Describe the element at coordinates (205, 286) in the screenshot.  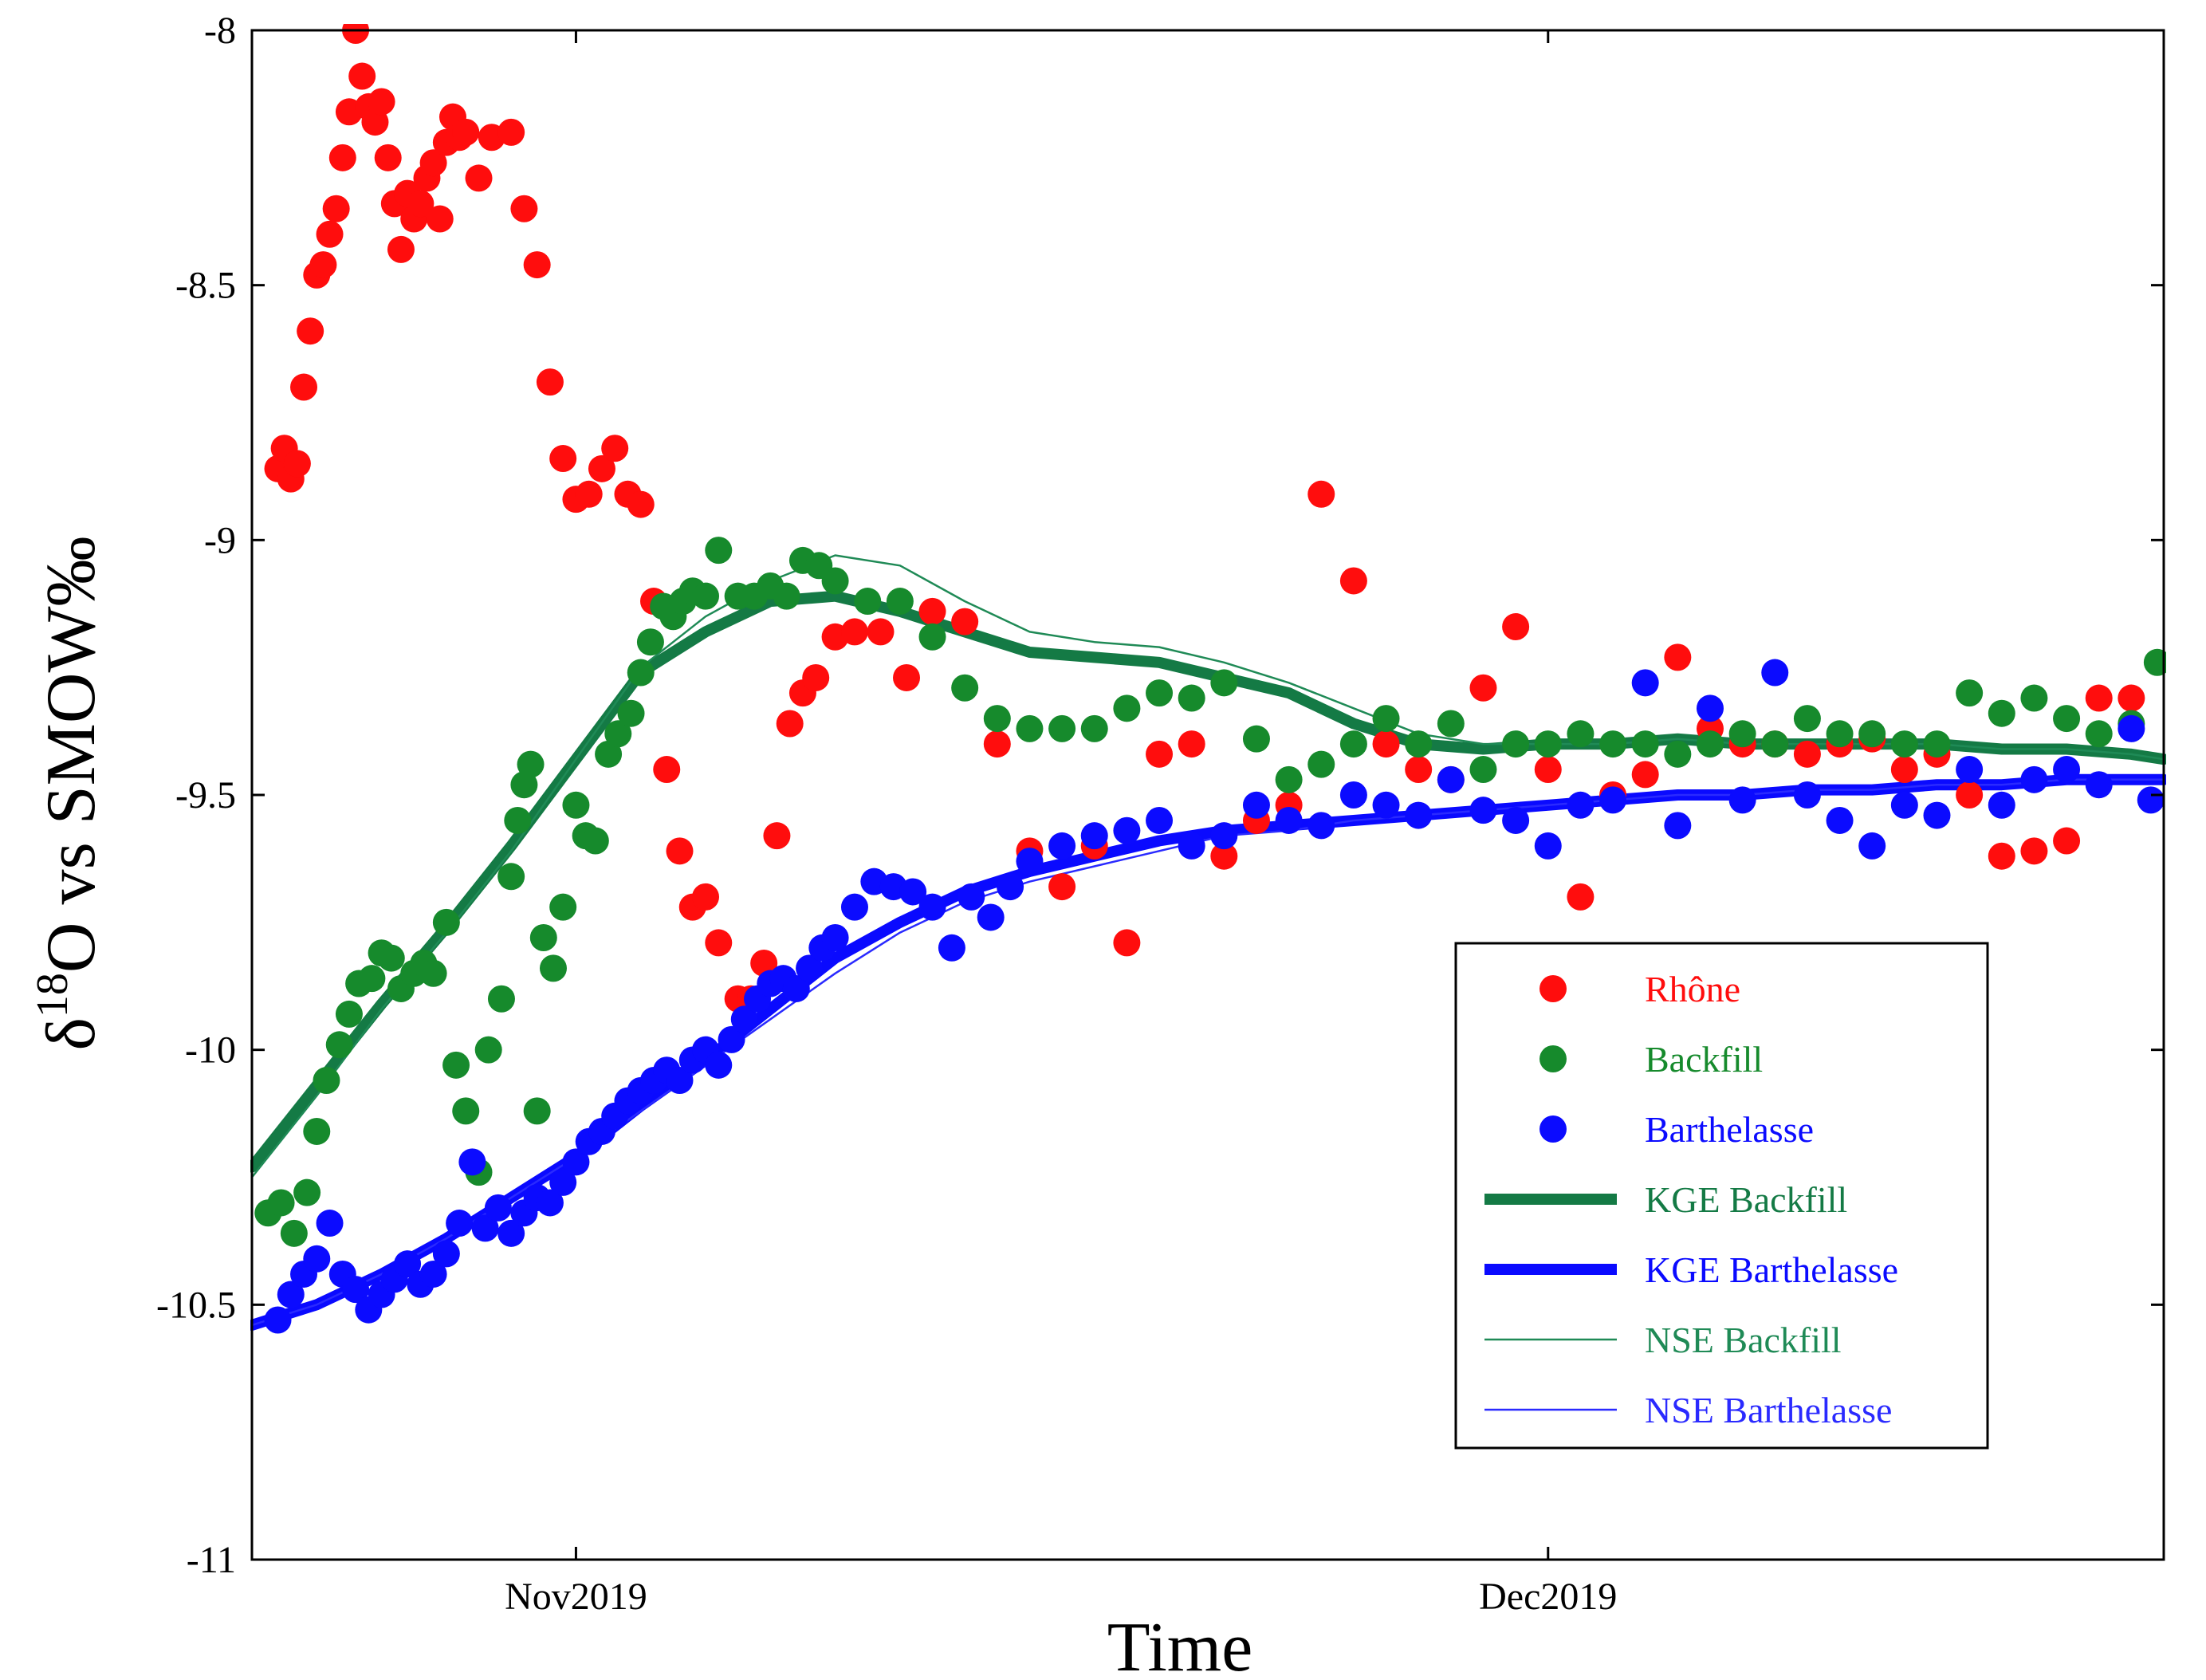
I see `y-tick-label: -8.5` at that location.